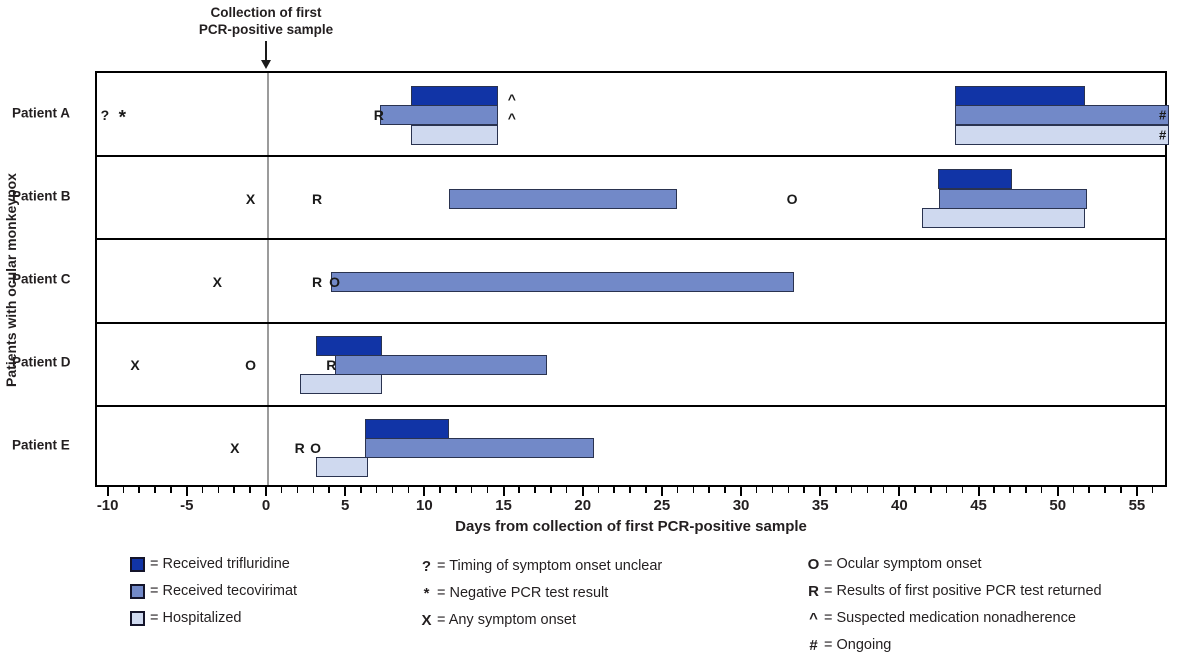 Image resolution: width=1185 pixels, height=668 pixels. I want to click on legend-label: = Timing of symptom onset unclear, so click(550, 566).